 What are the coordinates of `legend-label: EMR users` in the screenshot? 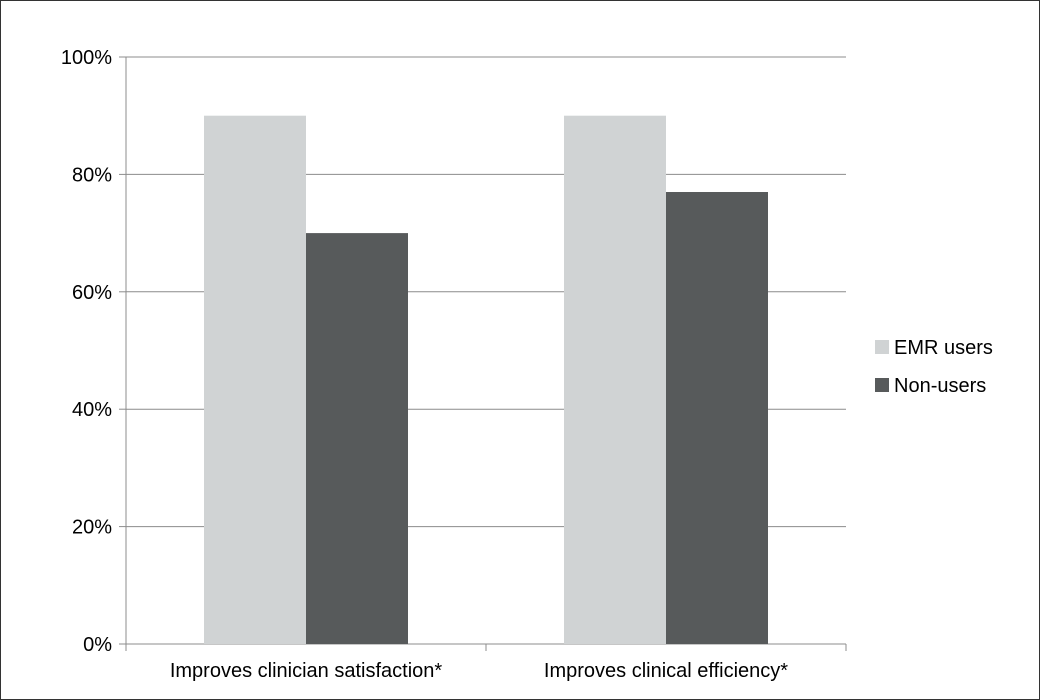 It's located at (943, 348).